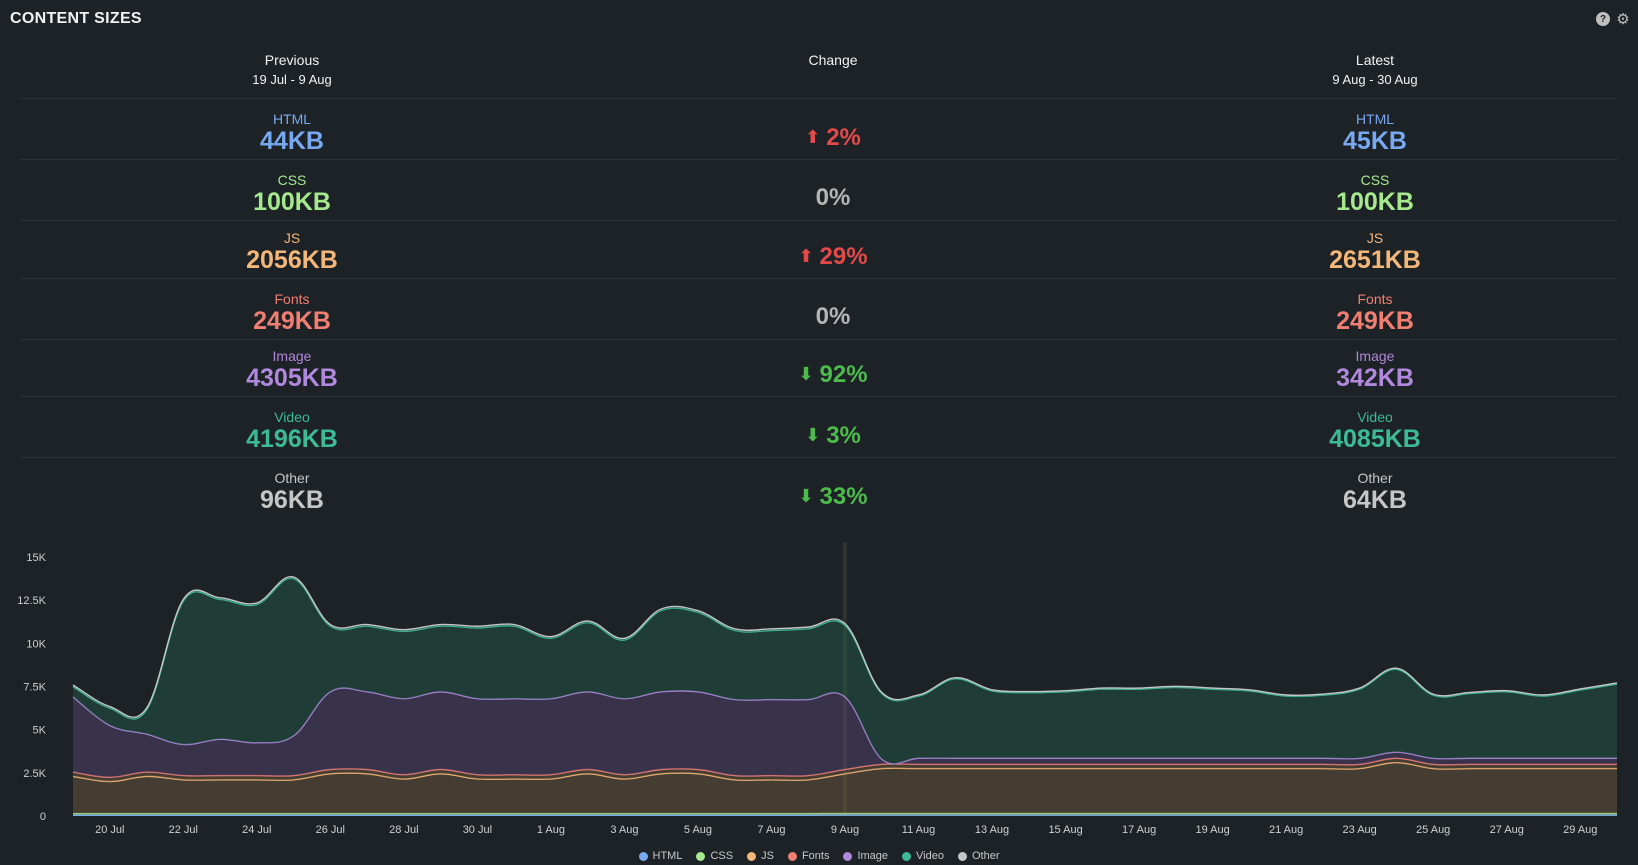 The width and height of the screenshot is (1638, 865). I want to click on previous-range: 19 Jul - 9 Aug, so click(292, 79).